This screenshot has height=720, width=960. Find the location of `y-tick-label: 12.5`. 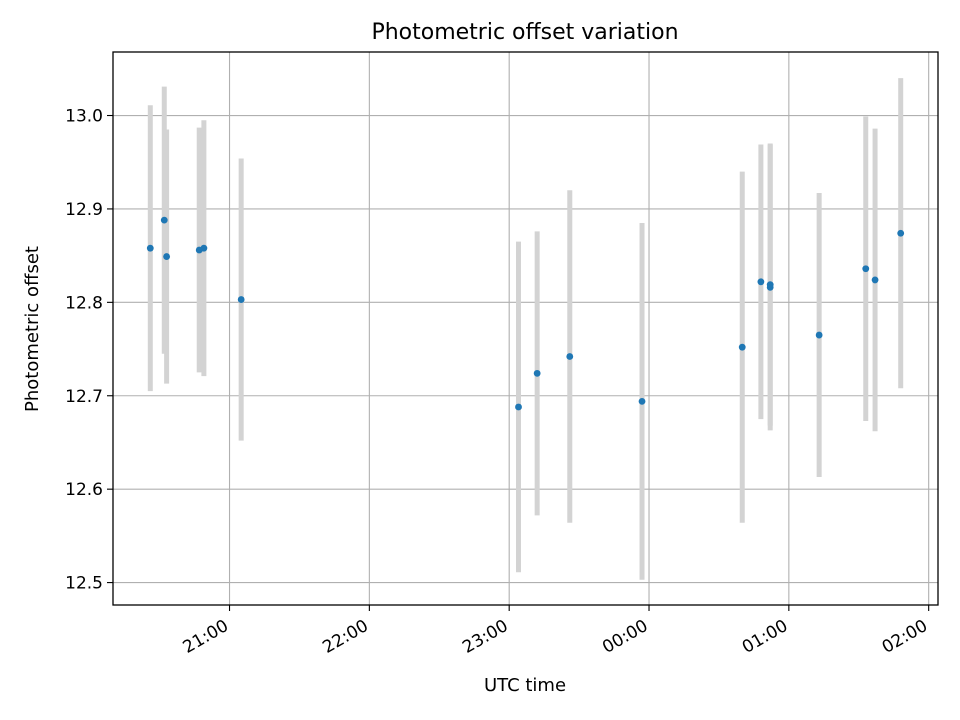

y-tick-label: 12.5 is located at coordinates (84, 584).